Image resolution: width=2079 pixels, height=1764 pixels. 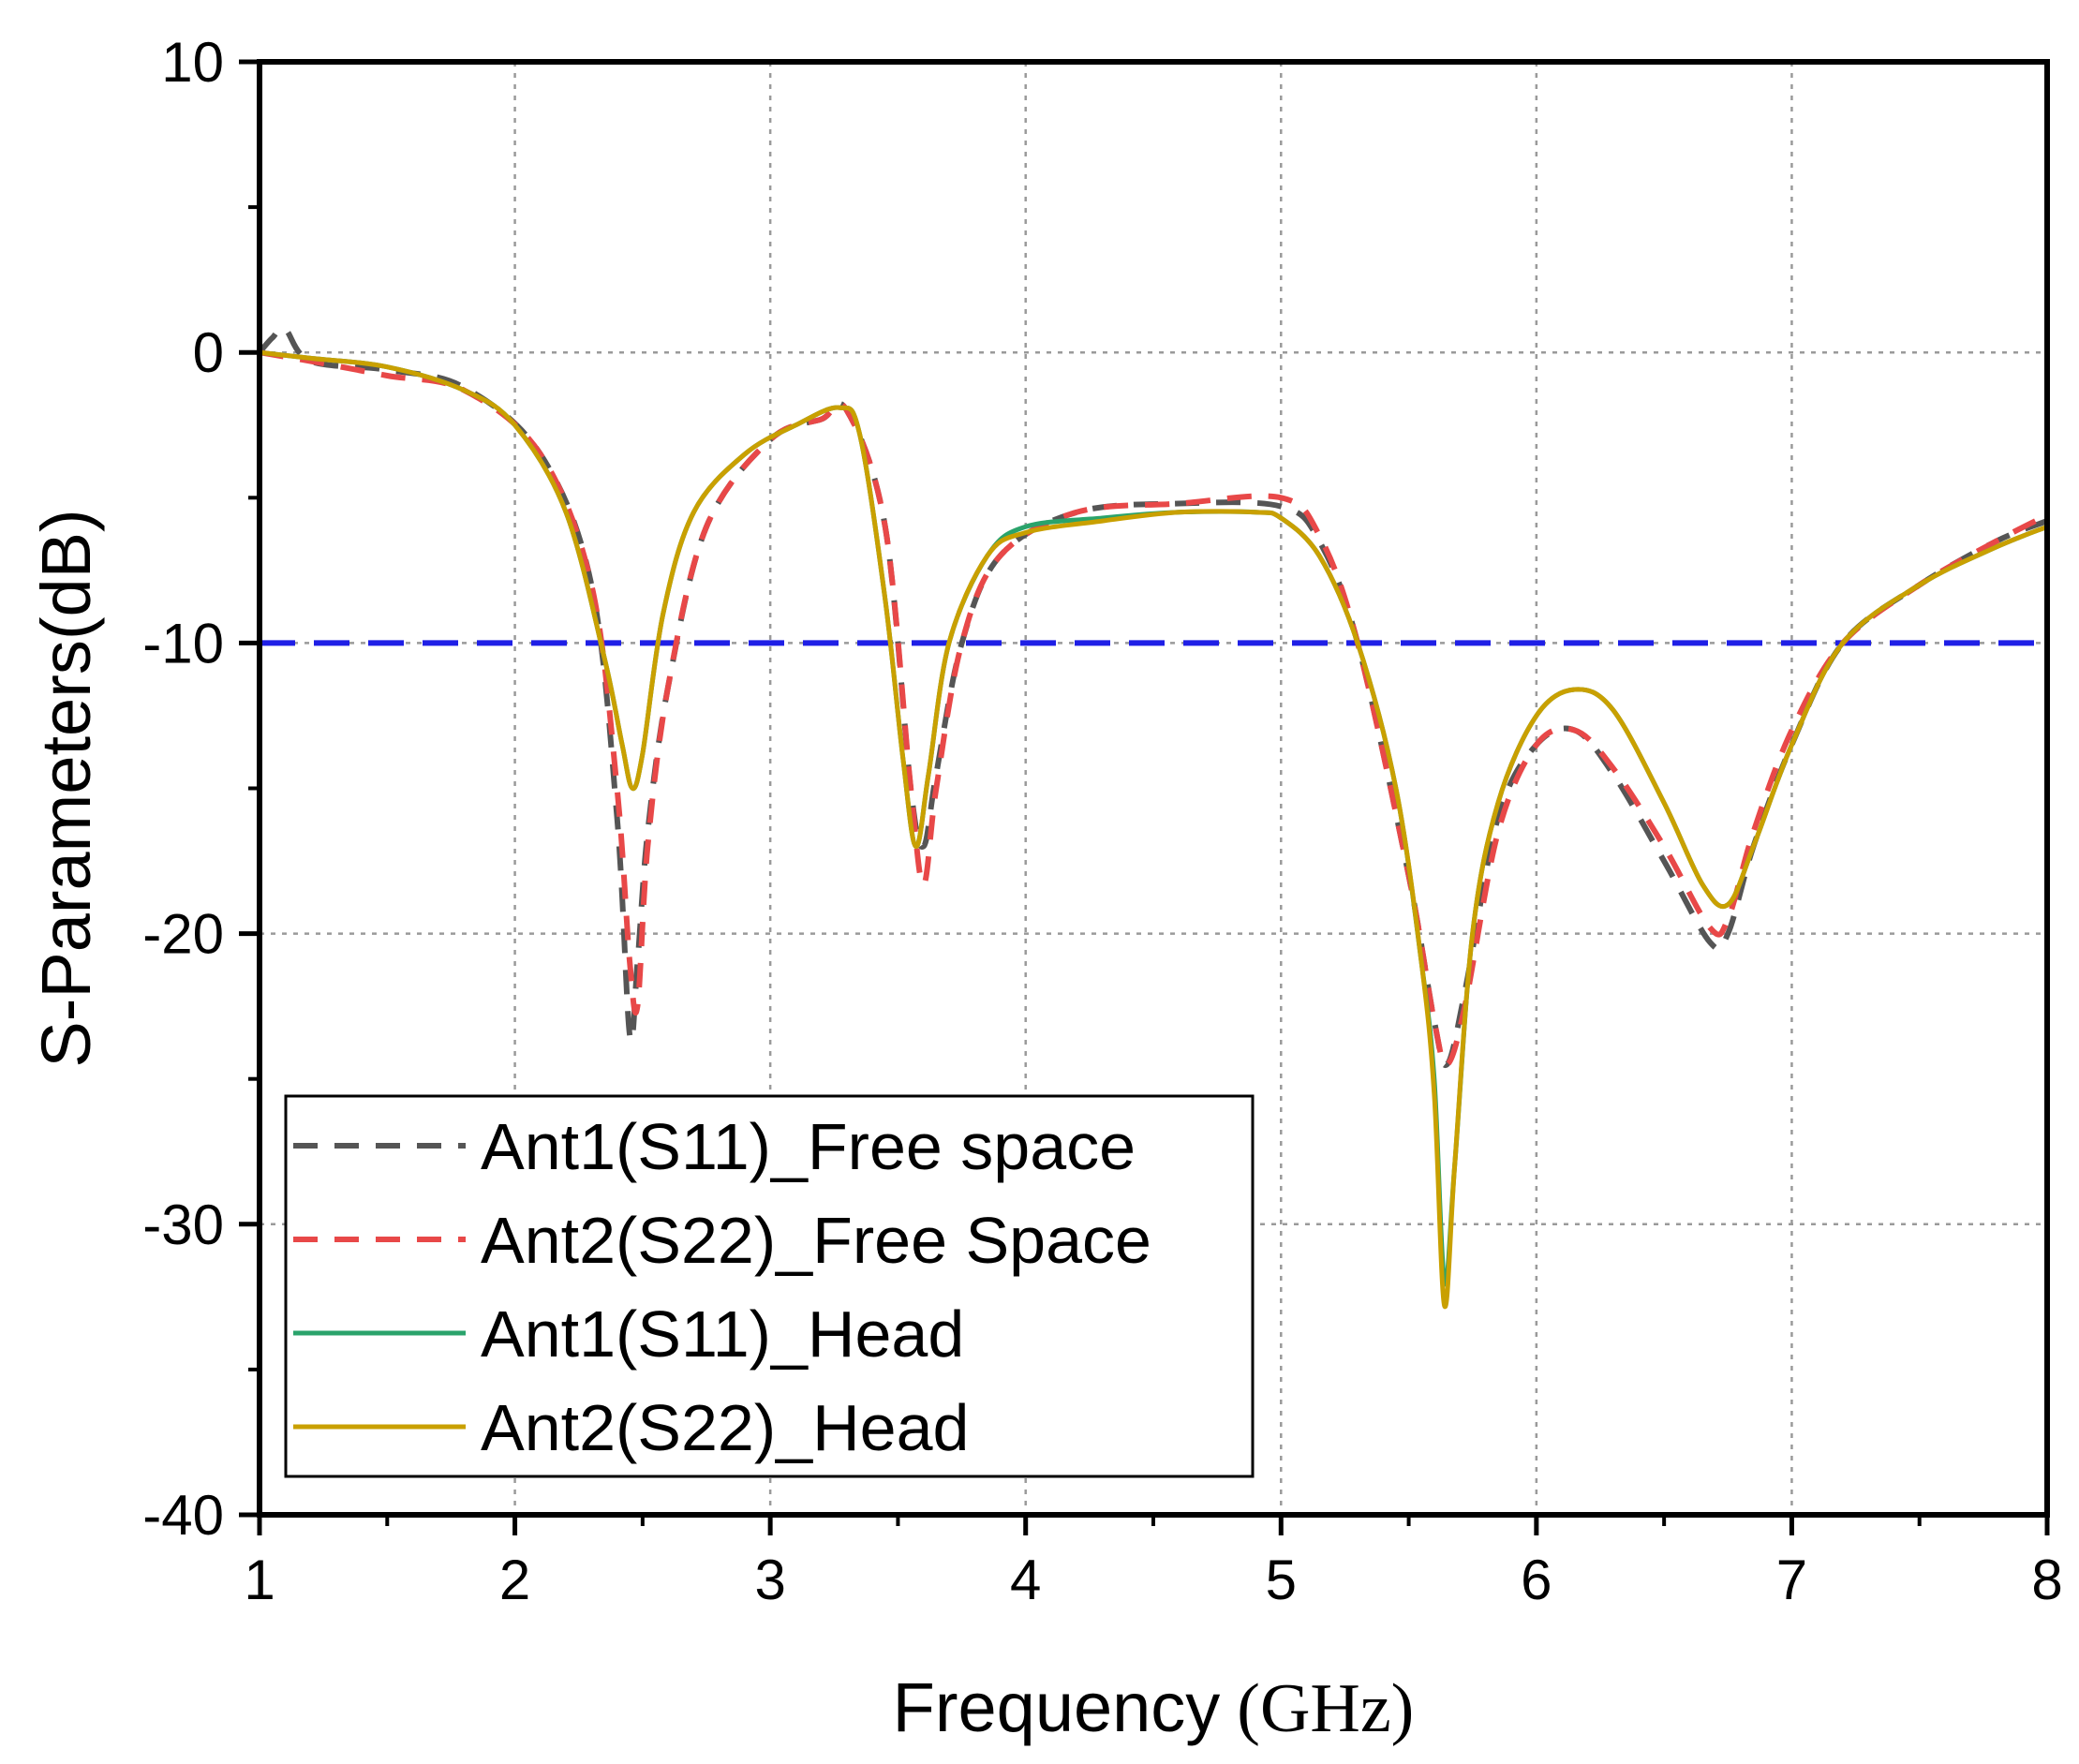 I want to click on x-tick-label: 1, so click(x=259, y=1580).